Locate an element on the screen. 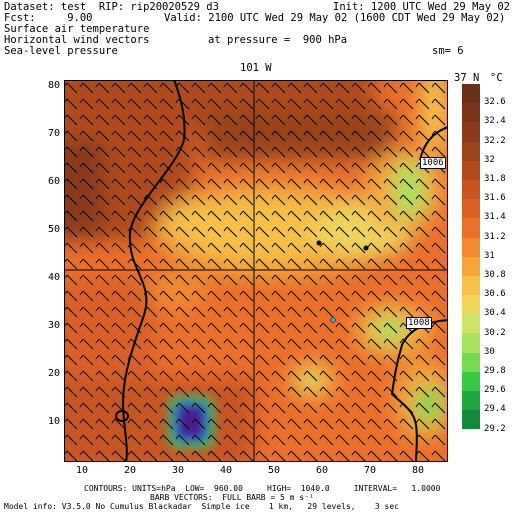 Image resolution: width=512 pixels, height=512 pixels. colorbar-label: 32.6 is located at coordinates (495, 102).